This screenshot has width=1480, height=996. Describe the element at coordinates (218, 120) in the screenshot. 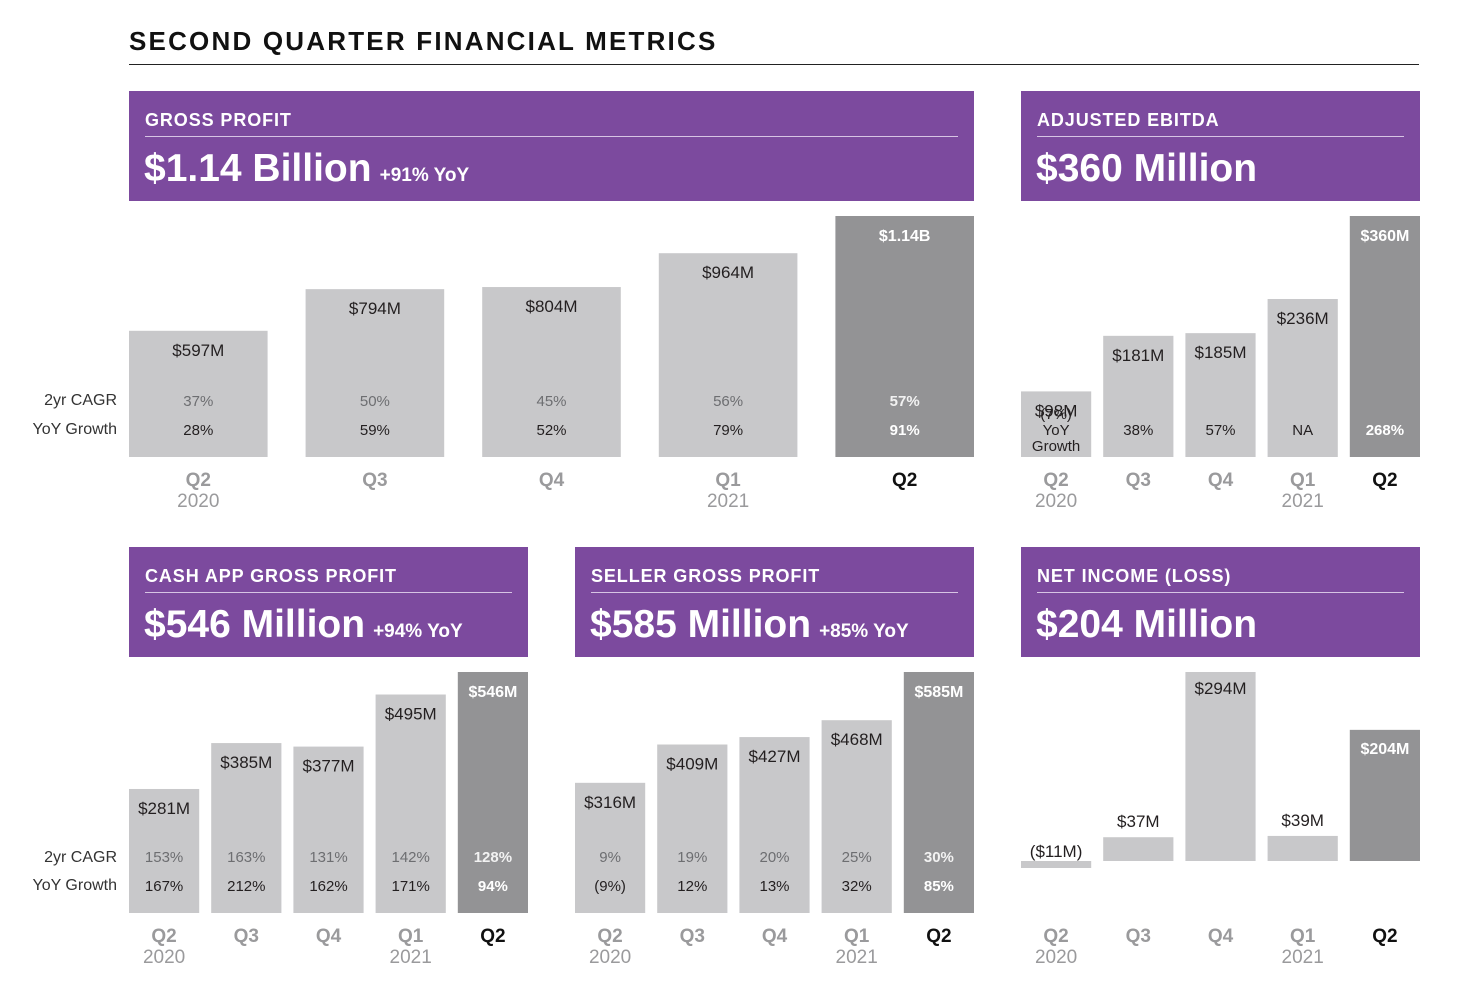

I see `gross-profit-header-label: GROSS PROFIT` at that location.